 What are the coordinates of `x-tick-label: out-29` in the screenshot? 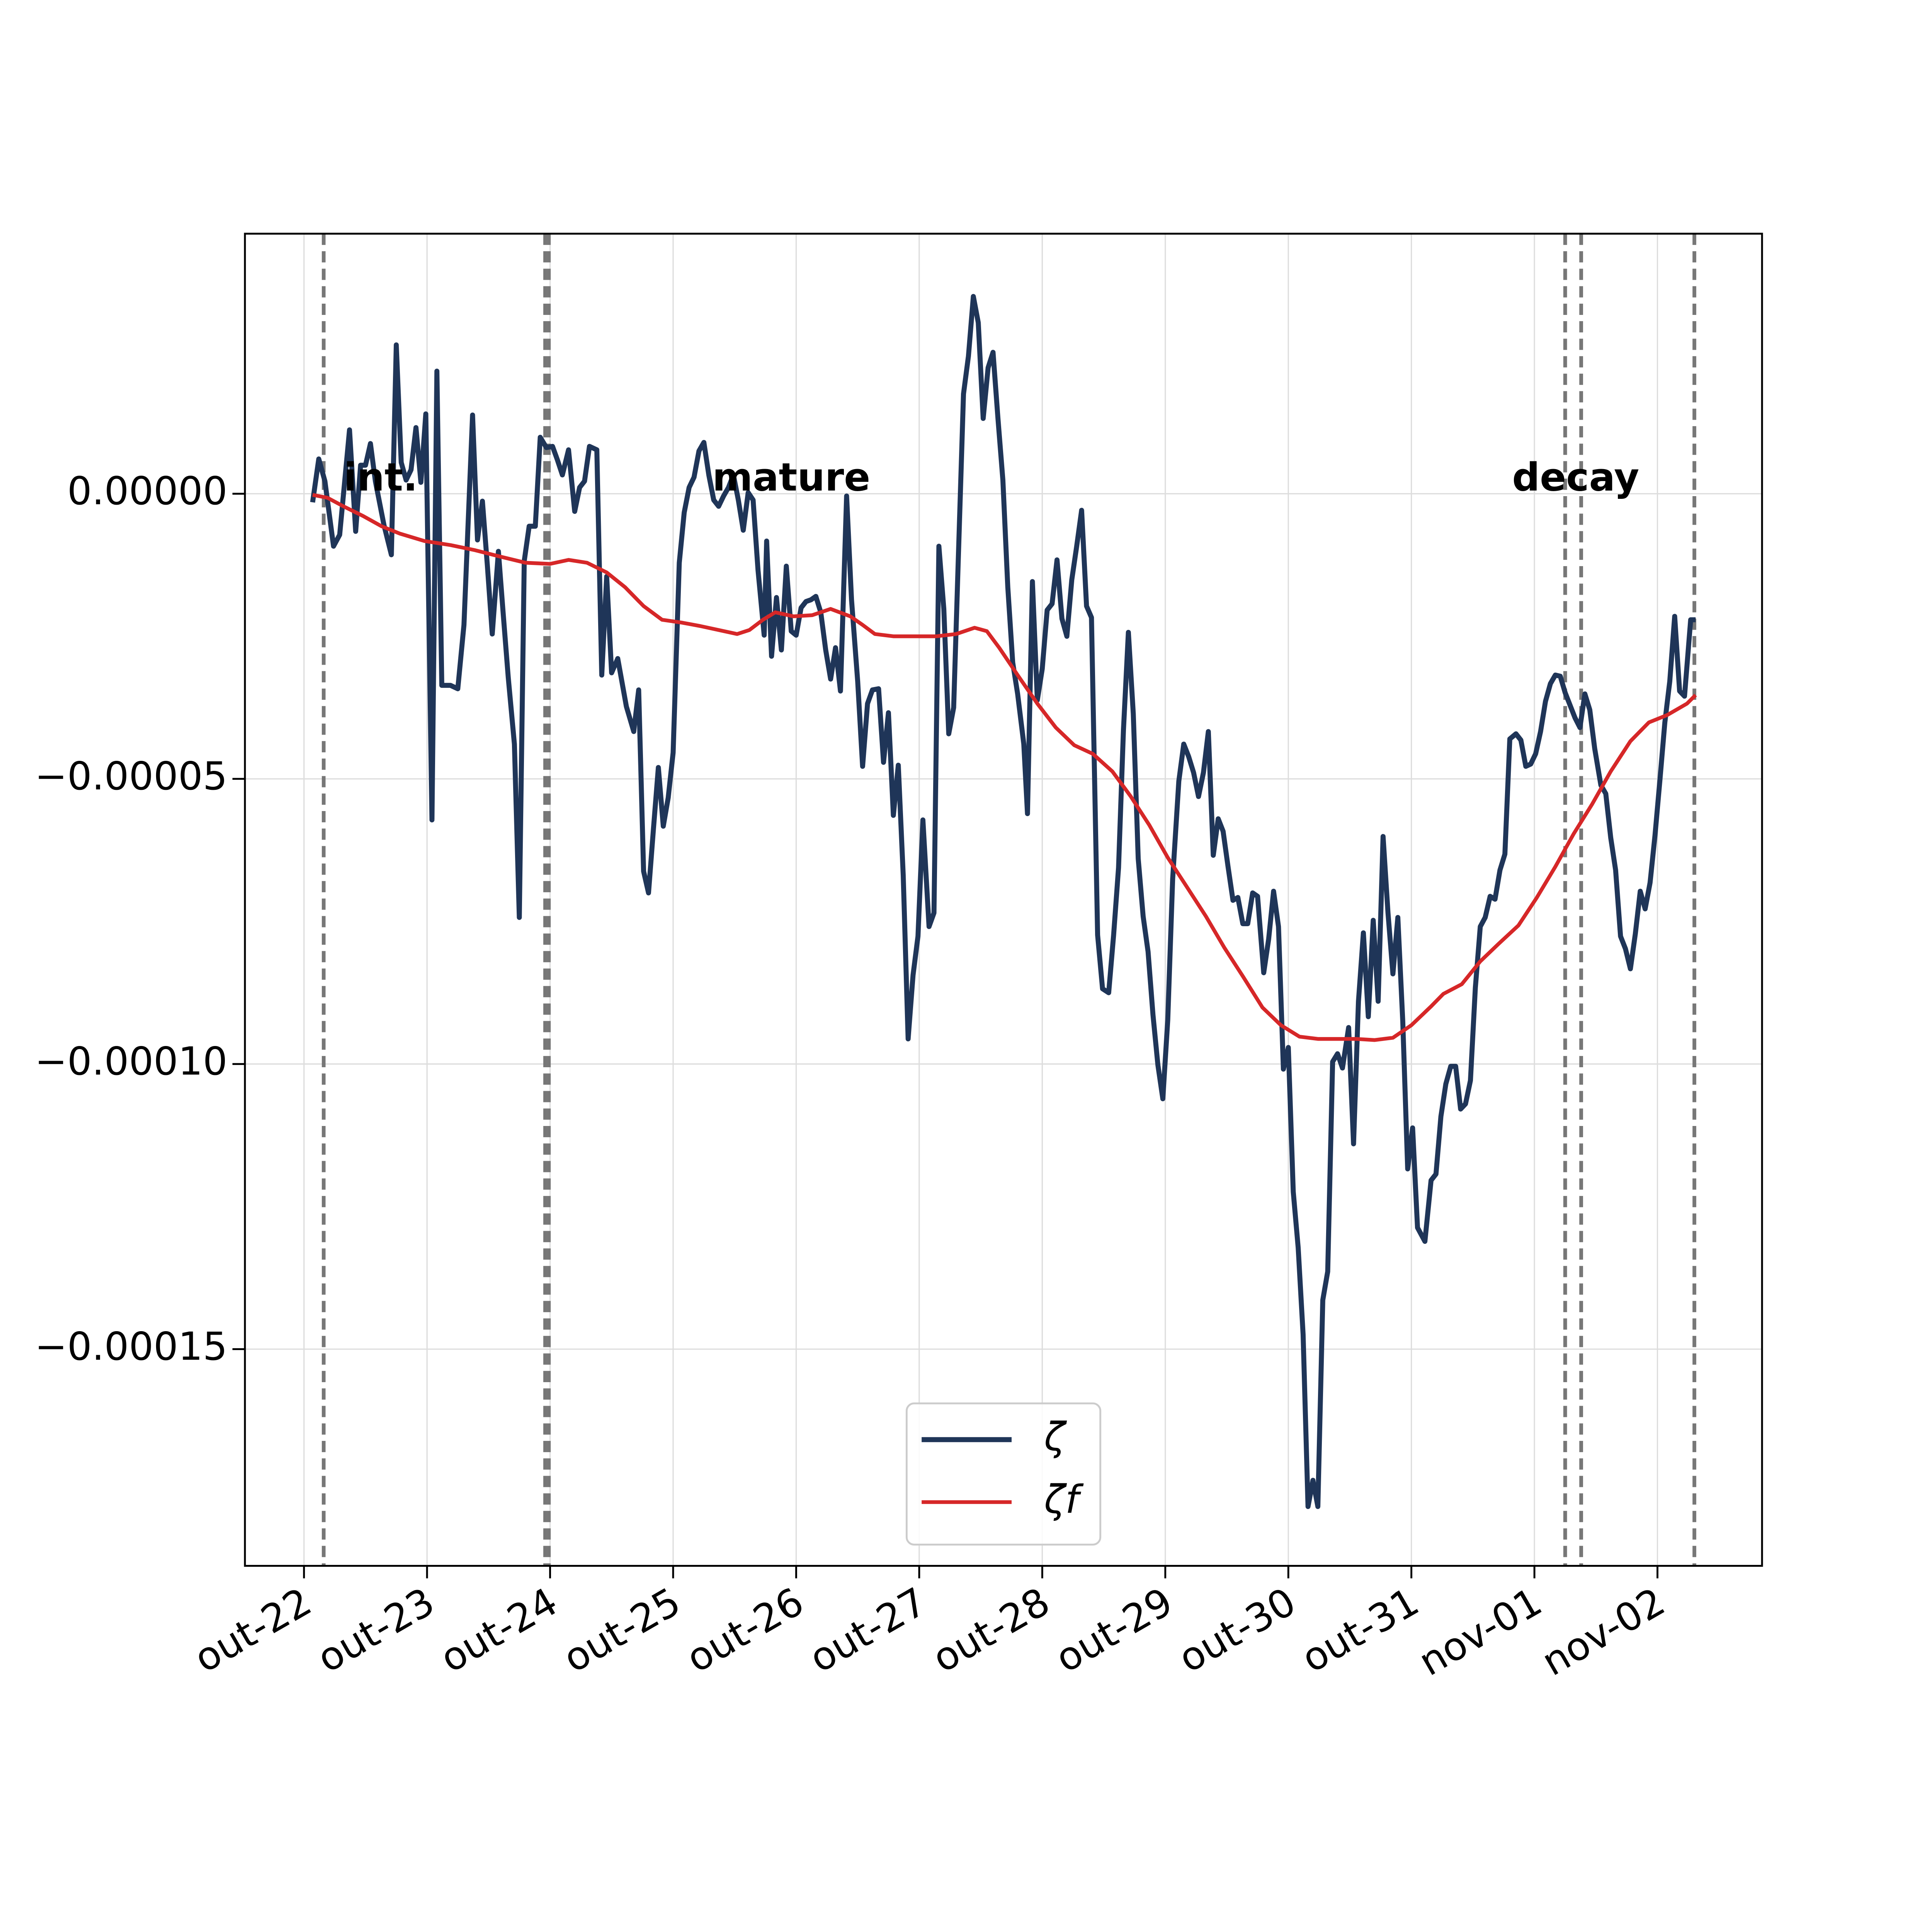 It's located at (1114, 1630).